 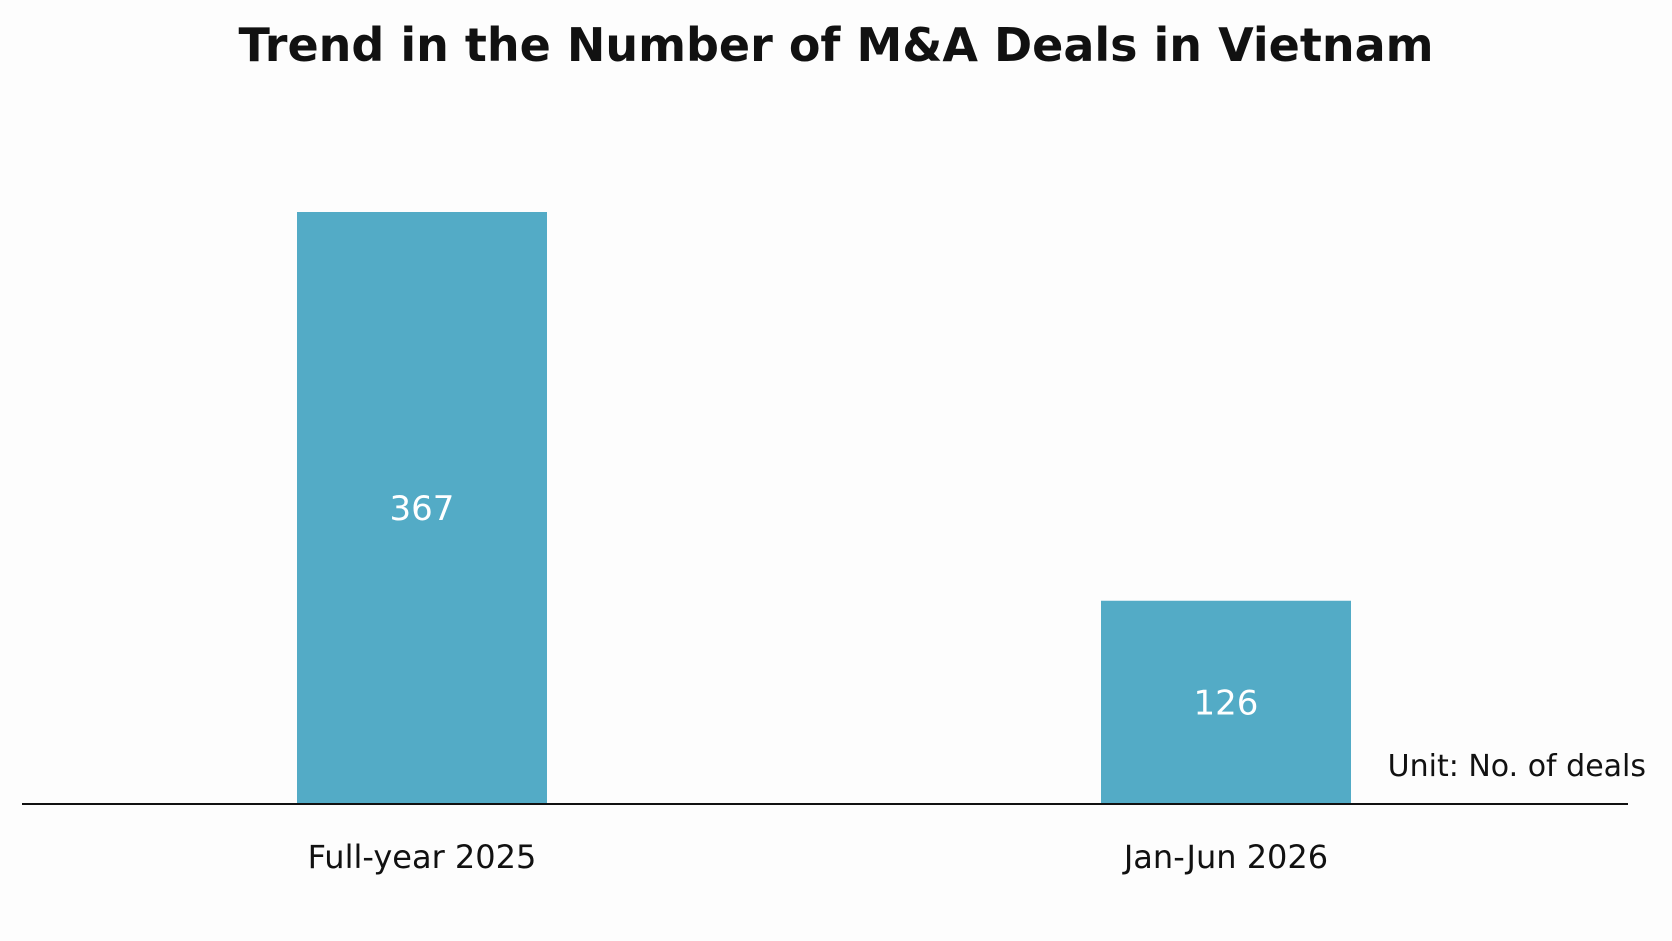 I want to click on data-label-2: 126, so click(x=1226, y=703).